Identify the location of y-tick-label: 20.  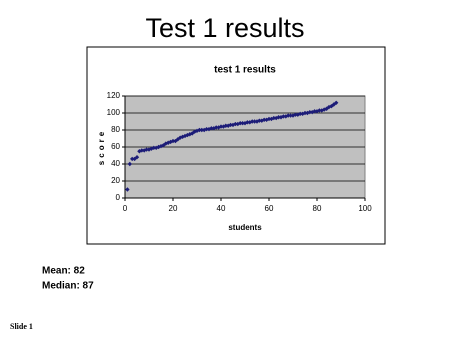
(115, 180).